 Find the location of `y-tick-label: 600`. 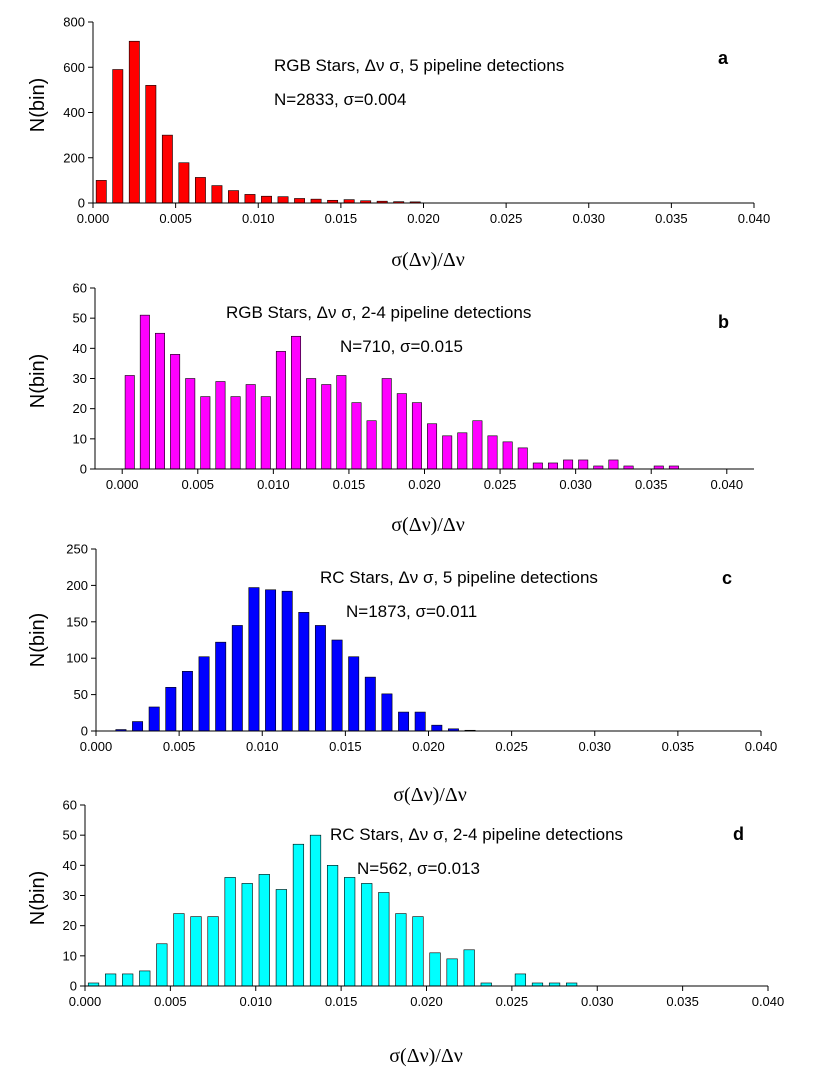

y-tick-label: 600 is located at coordinates (74, 67).